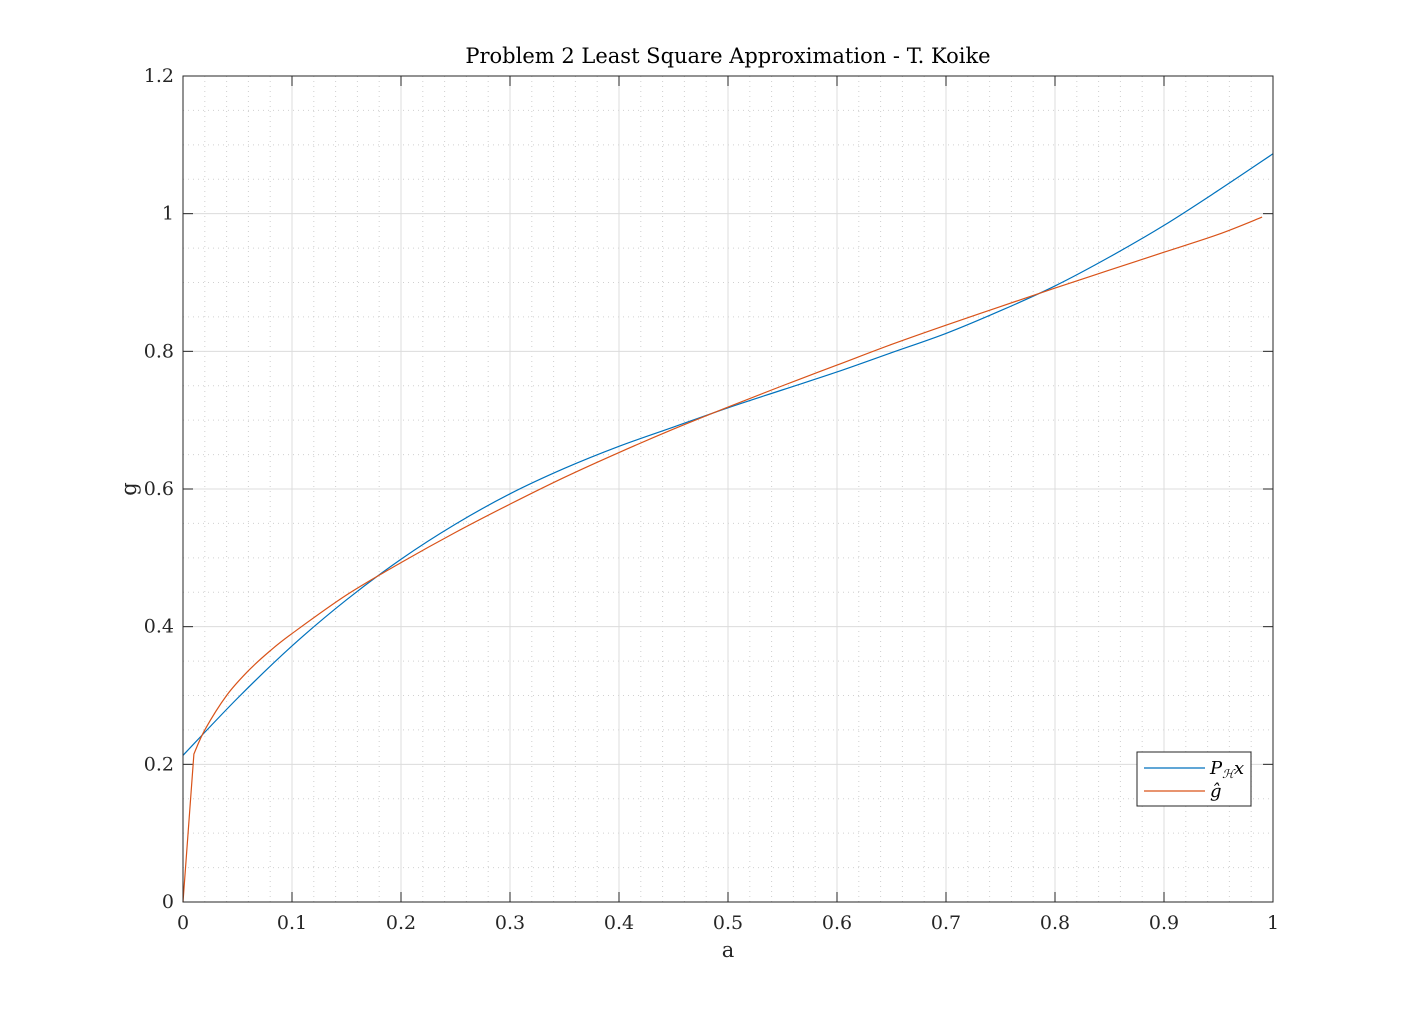 The width and height of the screenshot is (1406, 1016). I want to click on y-tick-label: 1, so click(168, 214).